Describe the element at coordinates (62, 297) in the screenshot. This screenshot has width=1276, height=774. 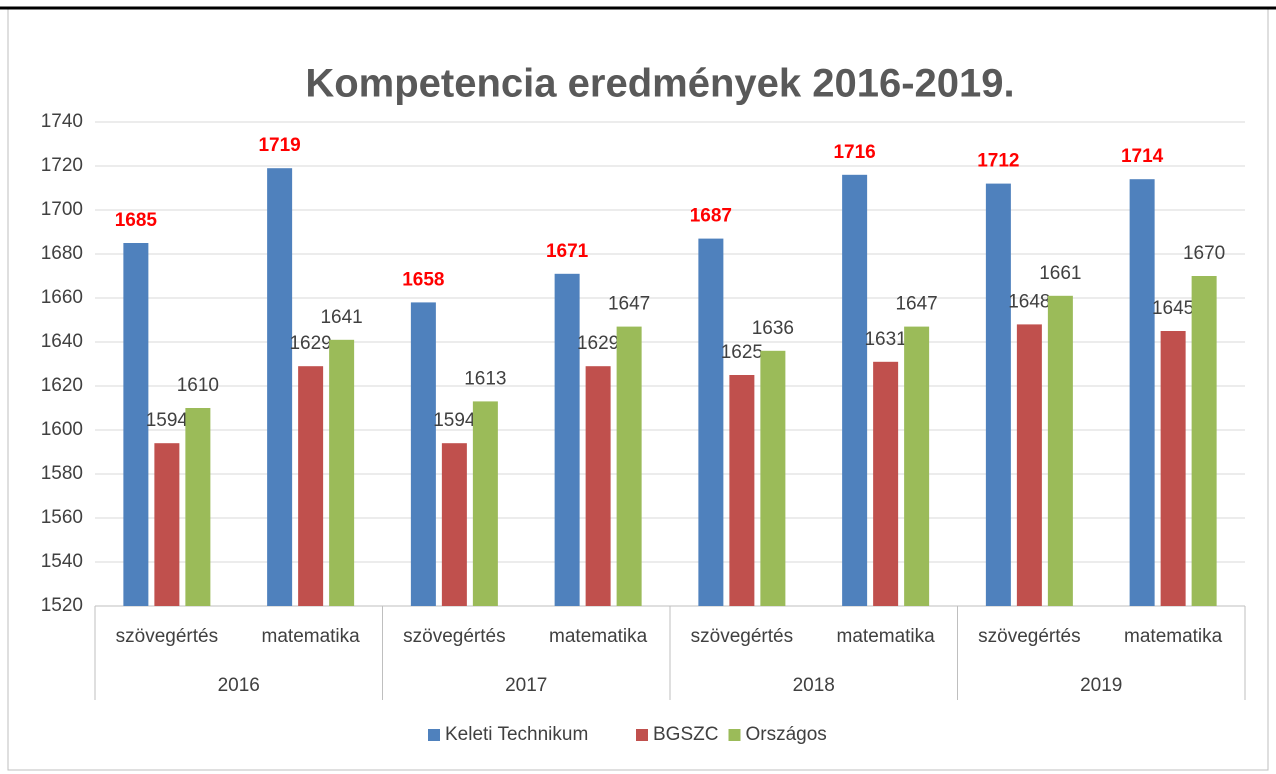
I see `y-tick-label: 1660` at that location.